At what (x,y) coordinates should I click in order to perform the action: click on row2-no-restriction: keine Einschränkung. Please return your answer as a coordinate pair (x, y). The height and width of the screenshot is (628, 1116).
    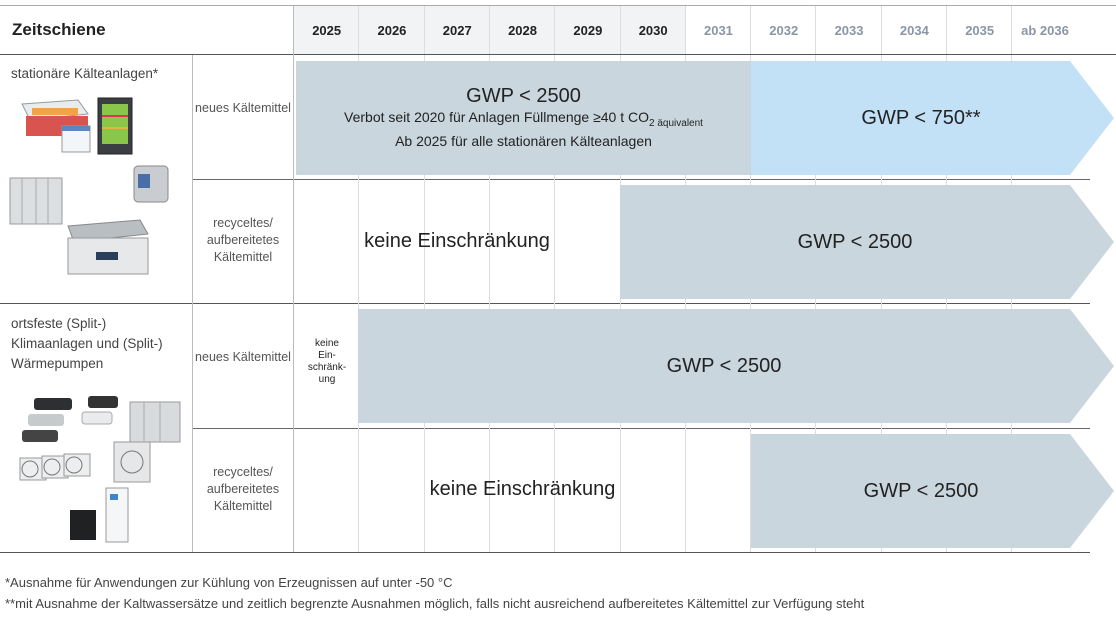
    Looking at the image, I should click on (457, 241).